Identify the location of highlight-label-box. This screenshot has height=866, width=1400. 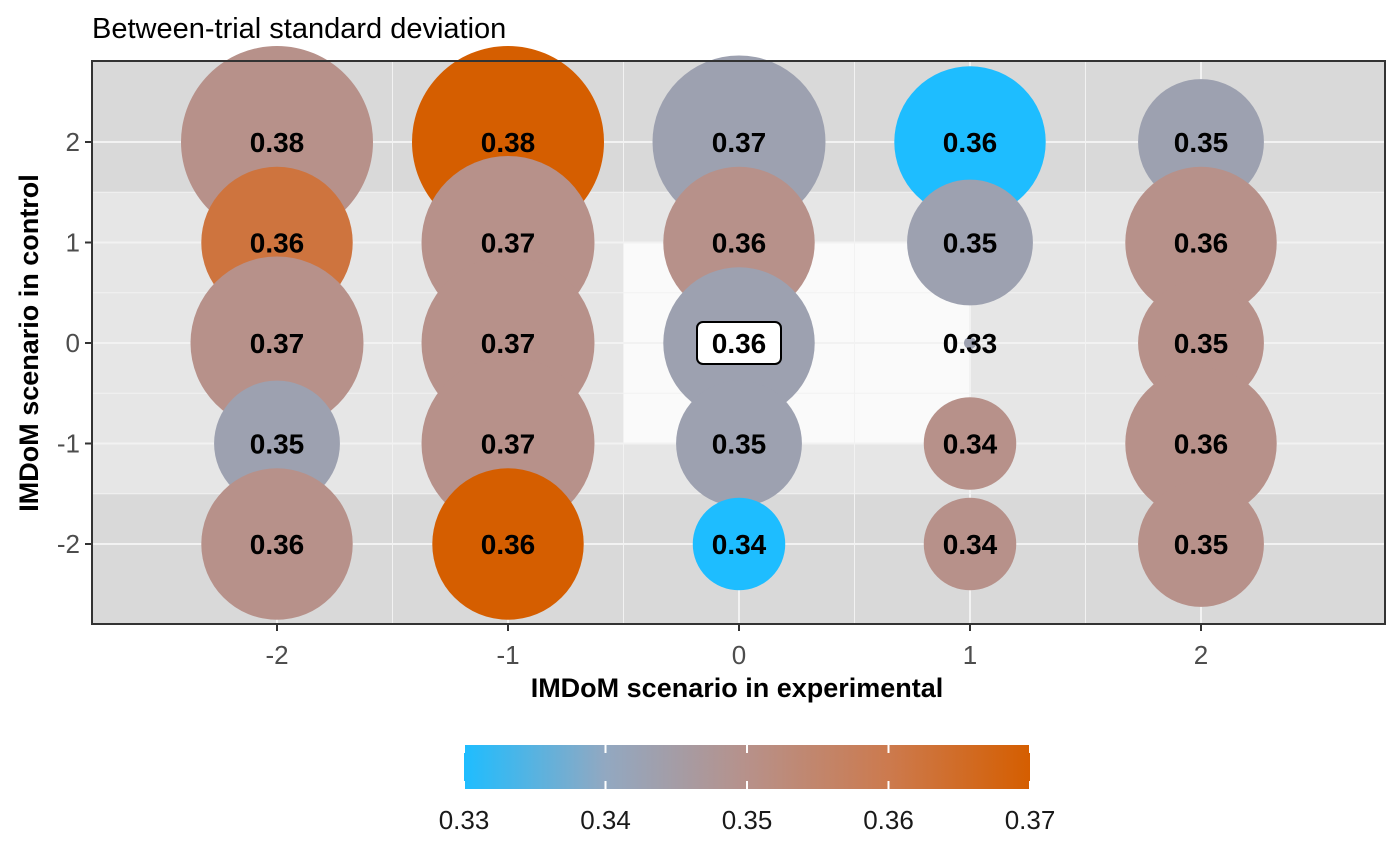
(739, 343).